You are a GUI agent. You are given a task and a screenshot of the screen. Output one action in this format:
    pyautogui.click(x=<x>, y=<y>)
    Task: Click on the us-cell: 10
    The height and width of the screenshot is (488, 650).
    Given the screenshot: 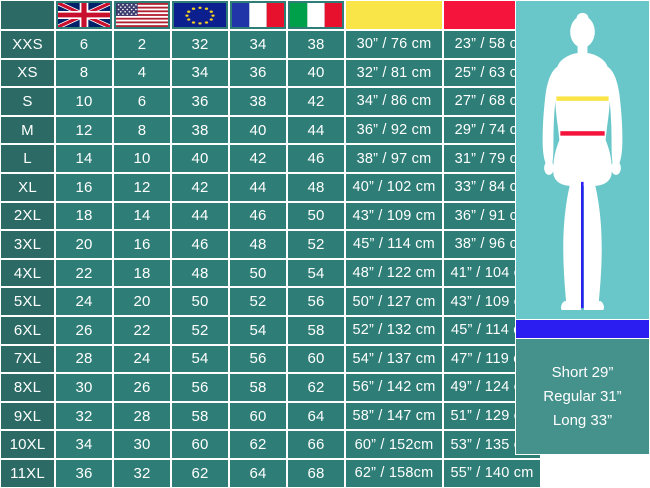 What is the action you would take?
    pyautogui.click(x=142, y=158)
    